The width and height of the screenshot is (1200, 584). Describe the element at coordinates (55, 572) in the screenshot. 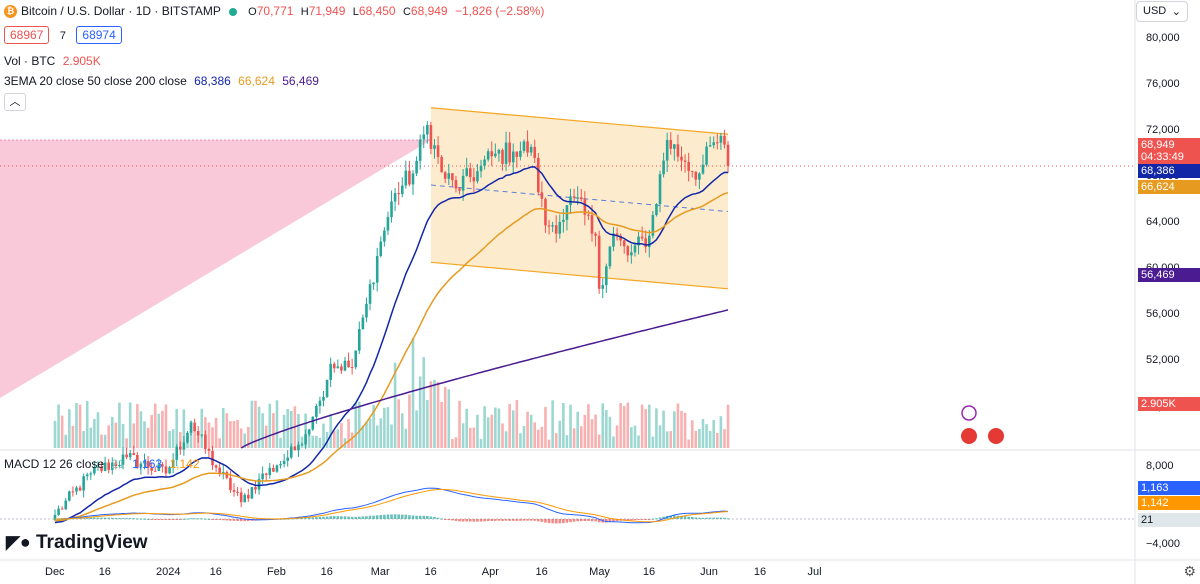

I see `time-axis-label: Dec` at that location.